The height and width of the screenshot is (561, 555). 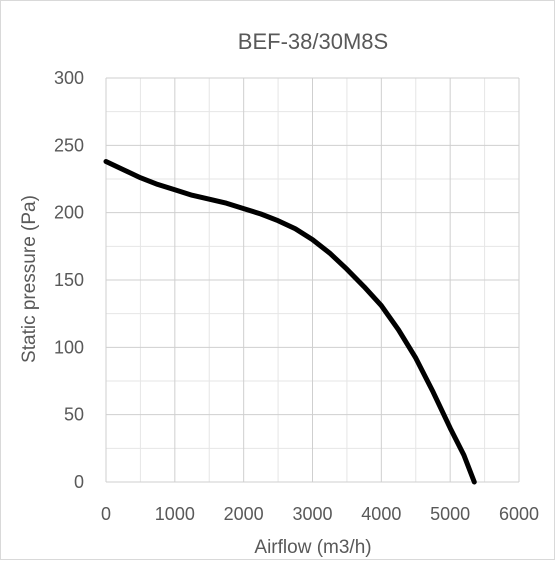 I want to click on y-tick-label: 200, so click(x=69, y=213).